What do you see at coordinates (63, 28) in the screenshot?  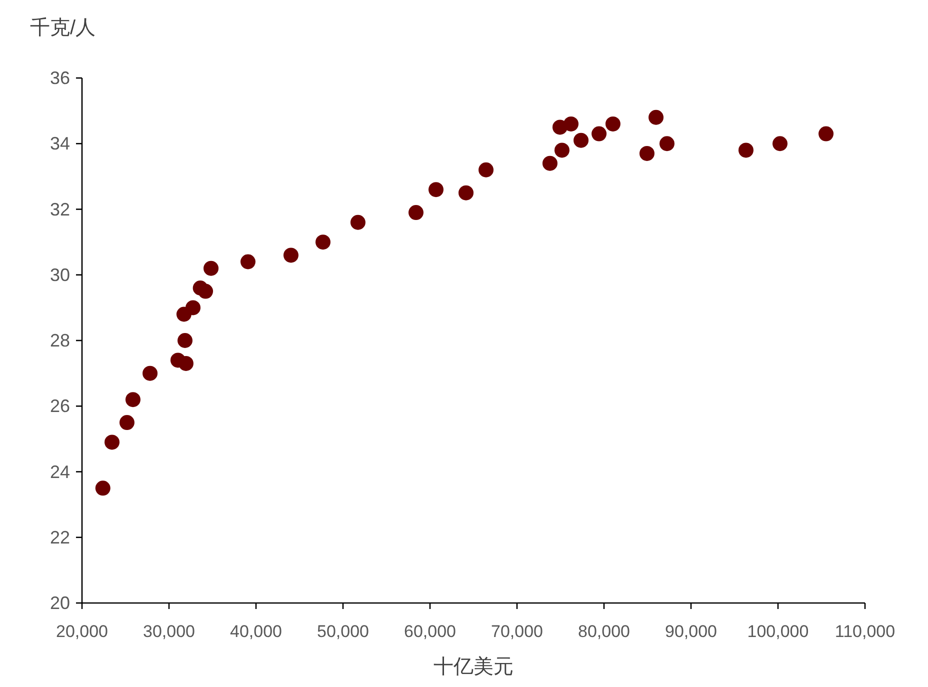 I see `y-axis-title: 千克/人` at bounding box center [63, 28].